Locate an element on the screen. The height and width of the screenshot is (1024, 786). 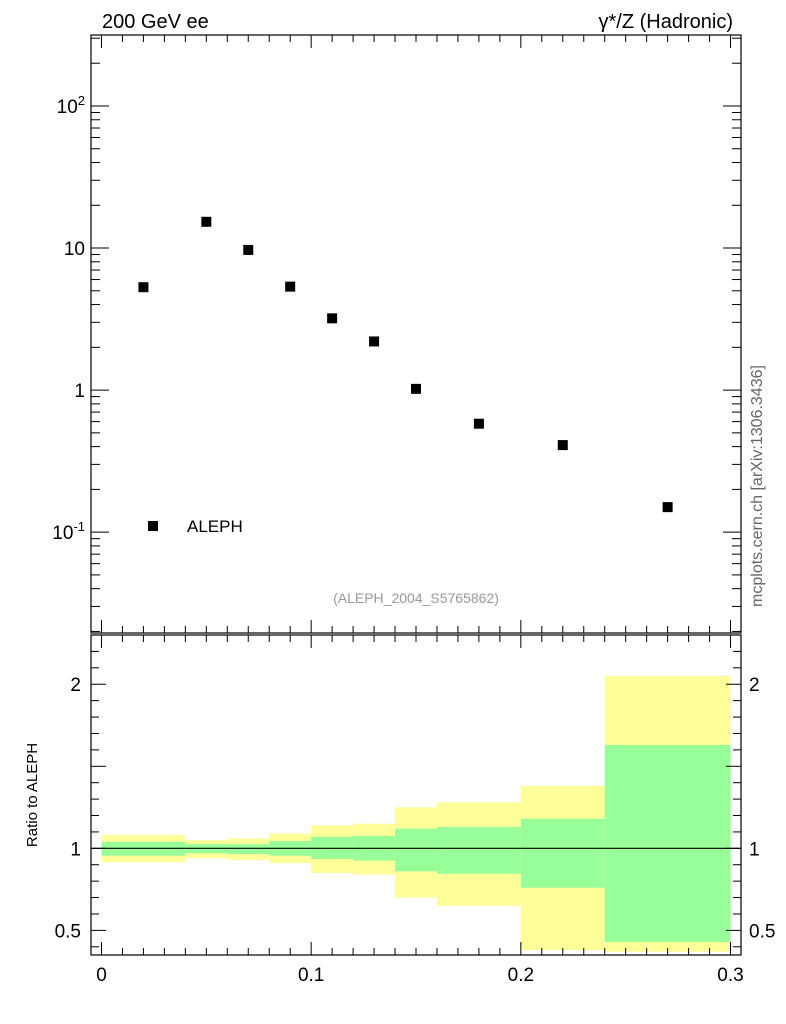
x-tick-label: 0.3 is located at coordinates (730, 975).